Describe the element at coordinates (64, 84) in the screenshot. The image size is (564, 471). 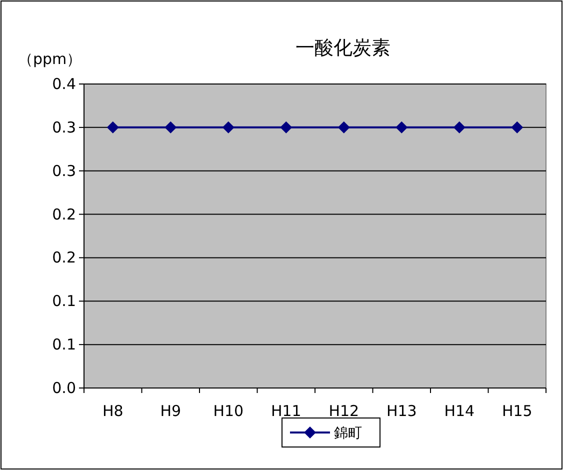
I see `y-tick-label: 0.4` at that location.